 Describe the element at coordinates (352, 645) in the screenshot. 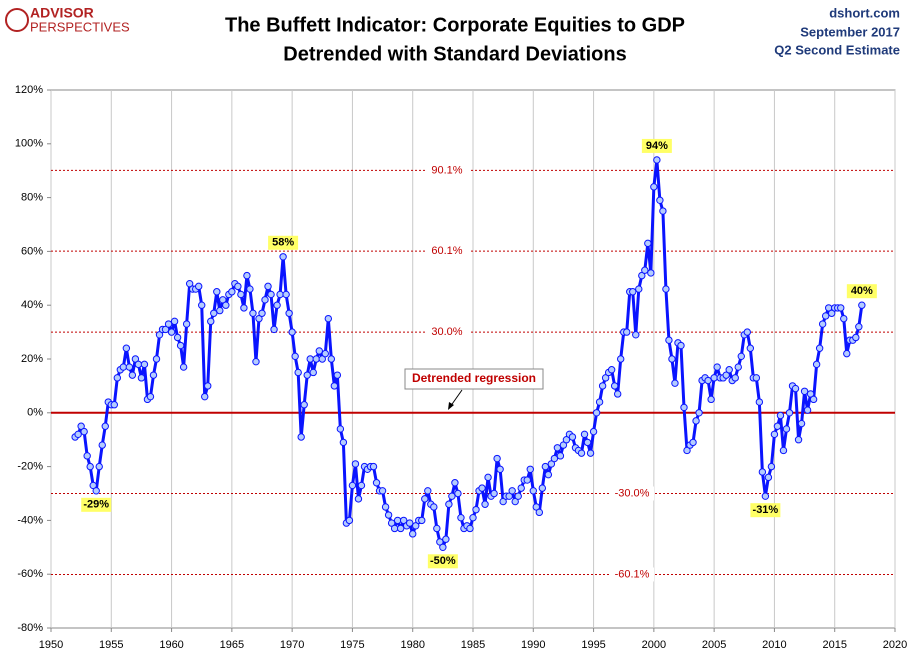

I see `x-tick-label: 1975` at that location.